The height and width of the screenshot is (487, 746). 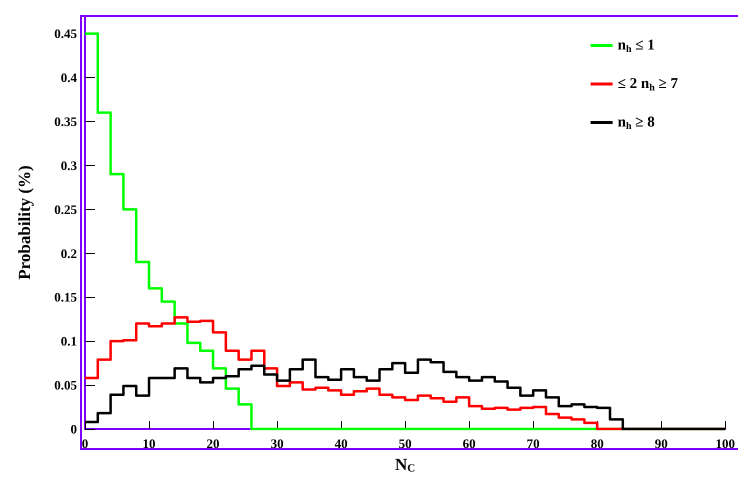 What do you see at coordinates (405, 443) in the screenshot?
I see `x-tick-label: 50` at bounding box center [405, 443].